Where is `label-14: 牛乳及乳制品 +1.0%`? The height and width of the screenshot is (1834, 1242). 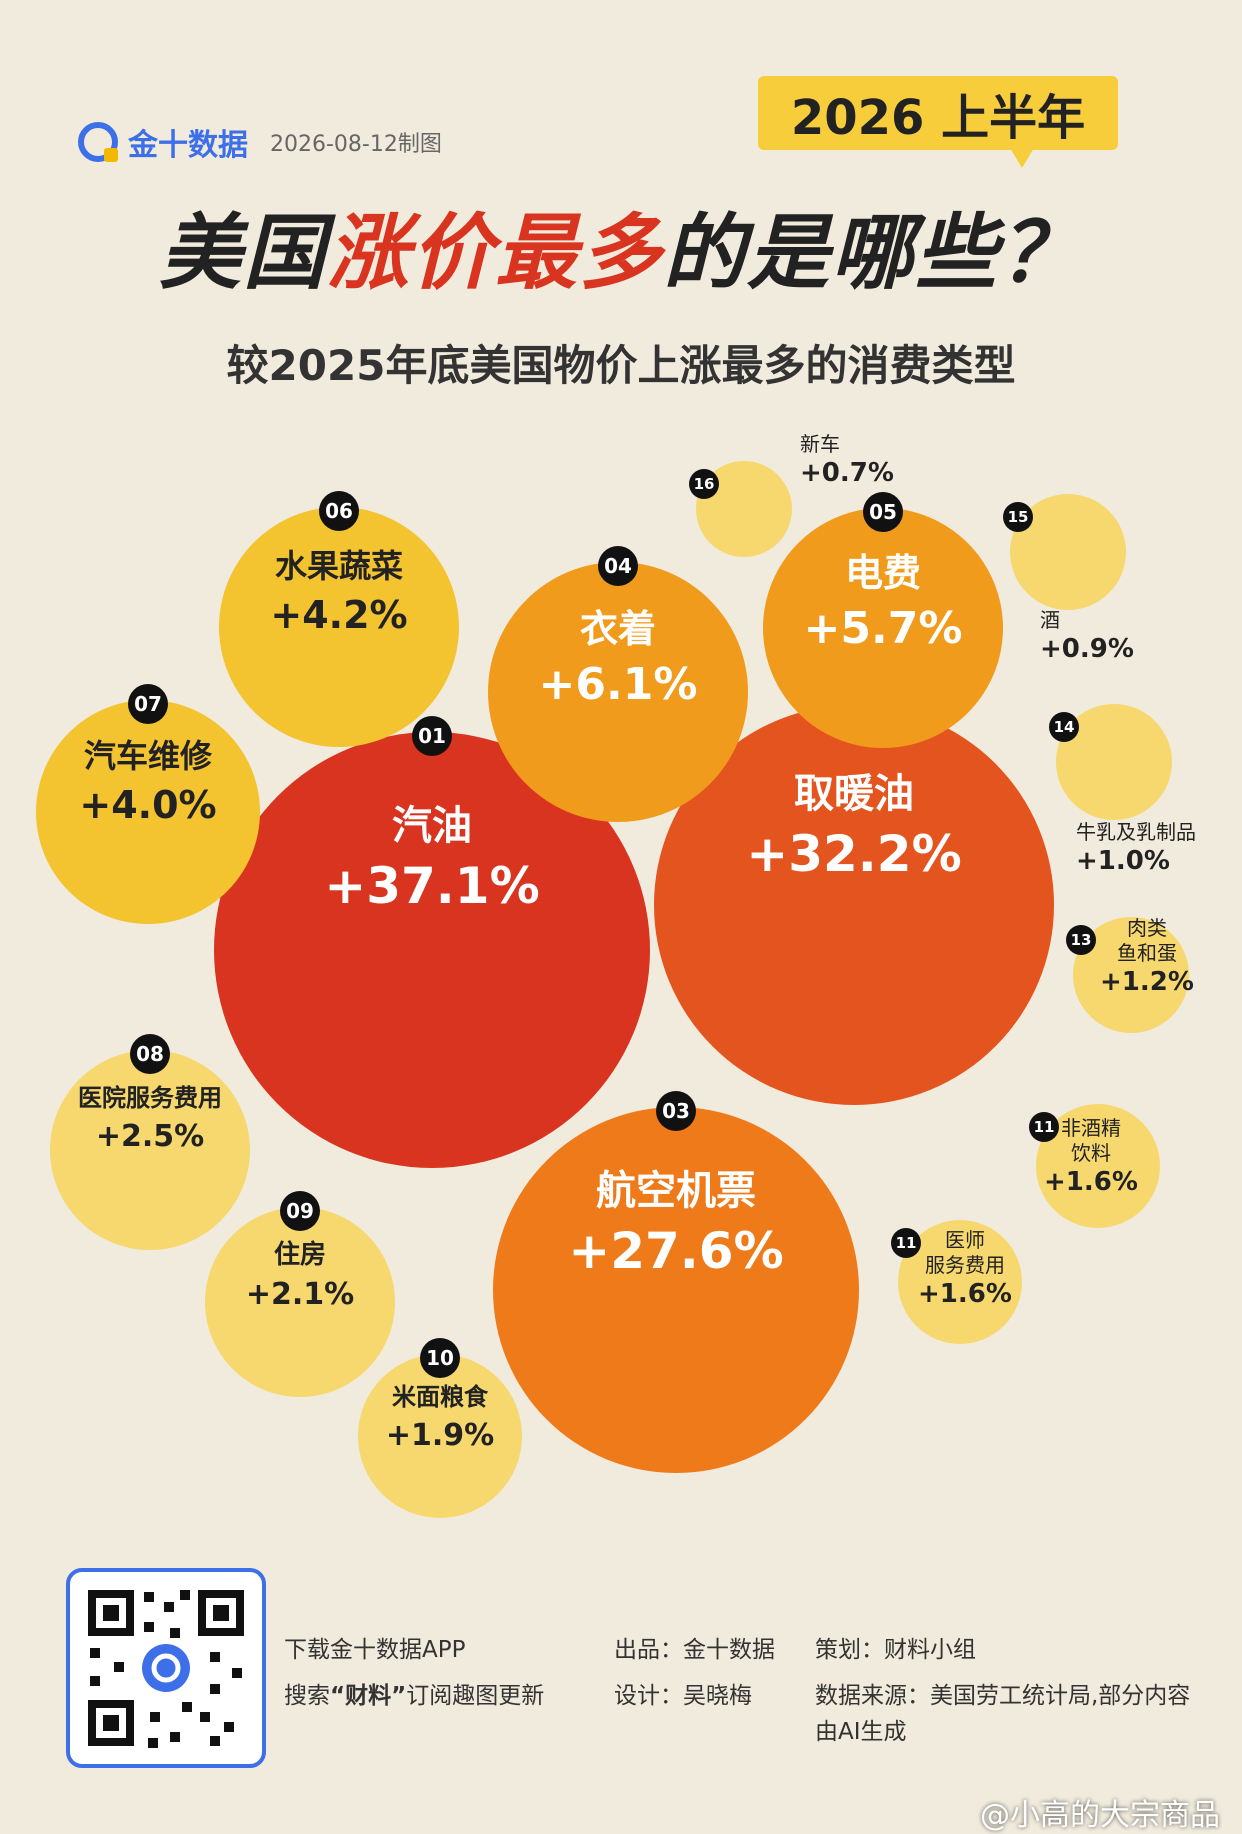
label-14: 牛乳及乳制品 +1.0% is located at coordinates (1136, 849).